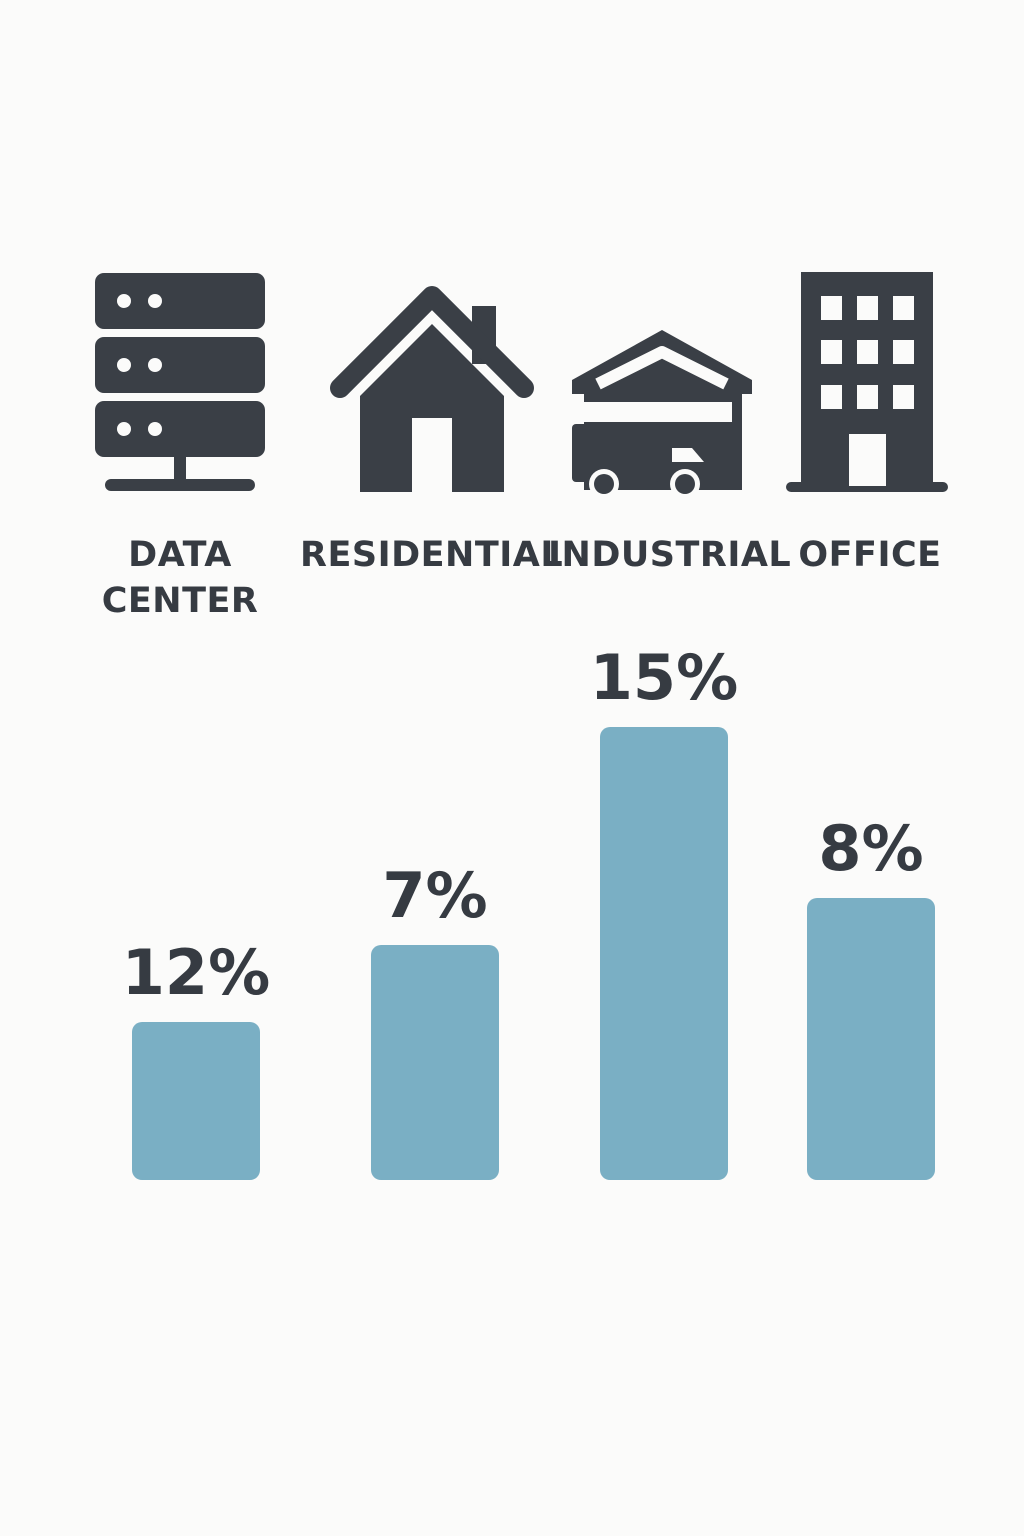 This screenshot has width=1024, height=1536. What do you see at coordinates (434, 895) in the screenshot?
I see `value-label-residential: 7%` at bounding box center [434, 895].